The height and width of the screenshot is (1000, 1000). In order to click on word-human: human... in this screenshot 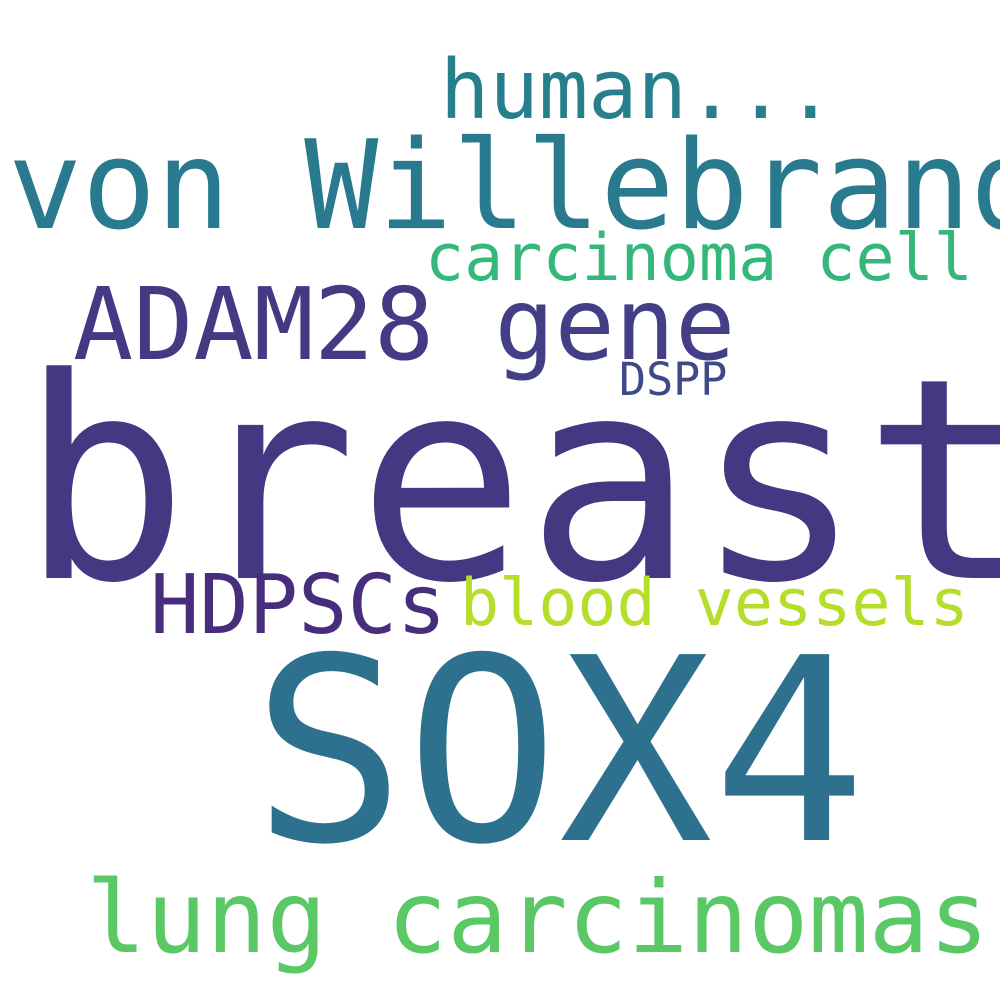, I will do `click(637, 90)`.